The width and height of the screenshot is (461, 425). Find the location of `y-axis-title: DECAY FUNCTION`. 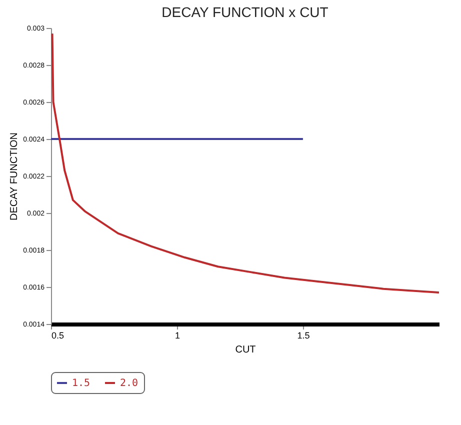

y-axis-title: DECAY FUNCTION is located at coordinates (14, 176).